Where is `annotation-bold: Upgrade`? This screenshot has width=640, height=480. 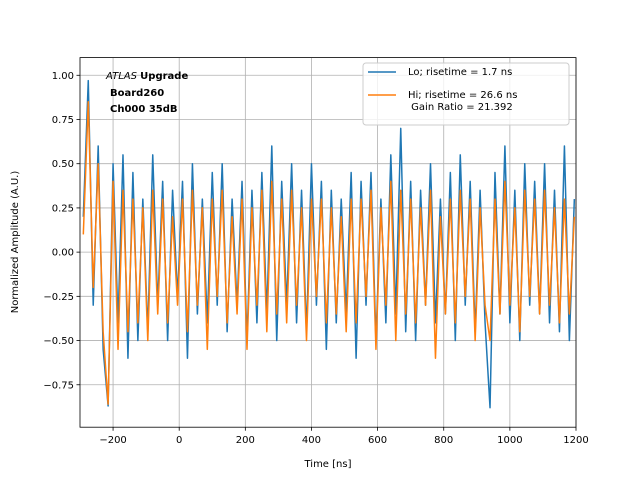
annotation-bold: Upgrade is located at coordinates (164, 76).